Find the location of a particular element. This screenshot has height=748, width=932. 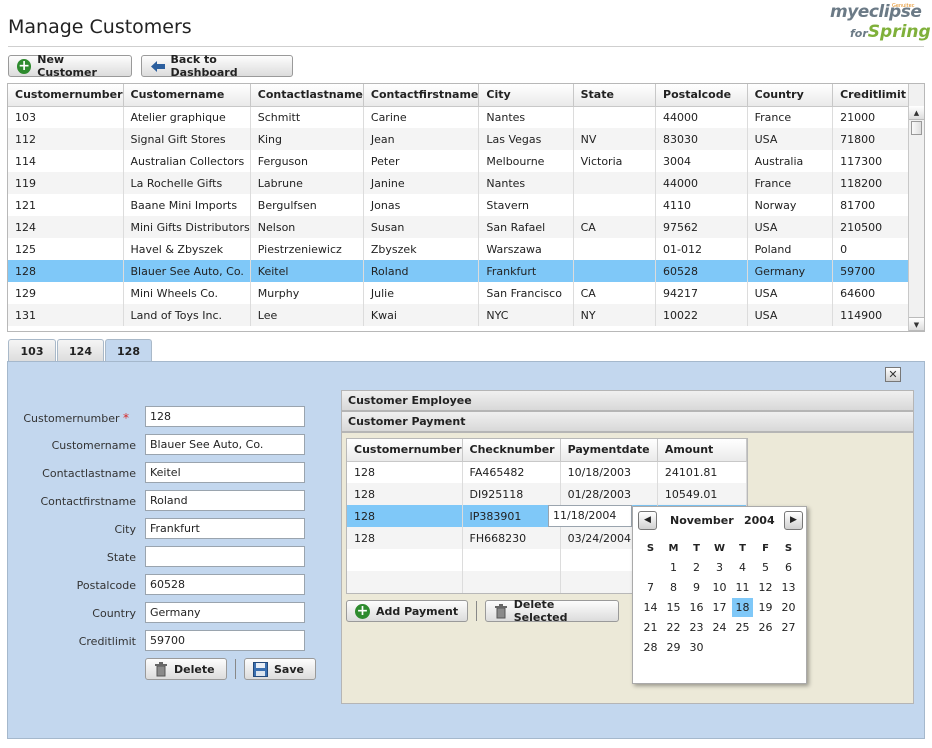

table-cell: 103 is located at coordinates (66, 117).